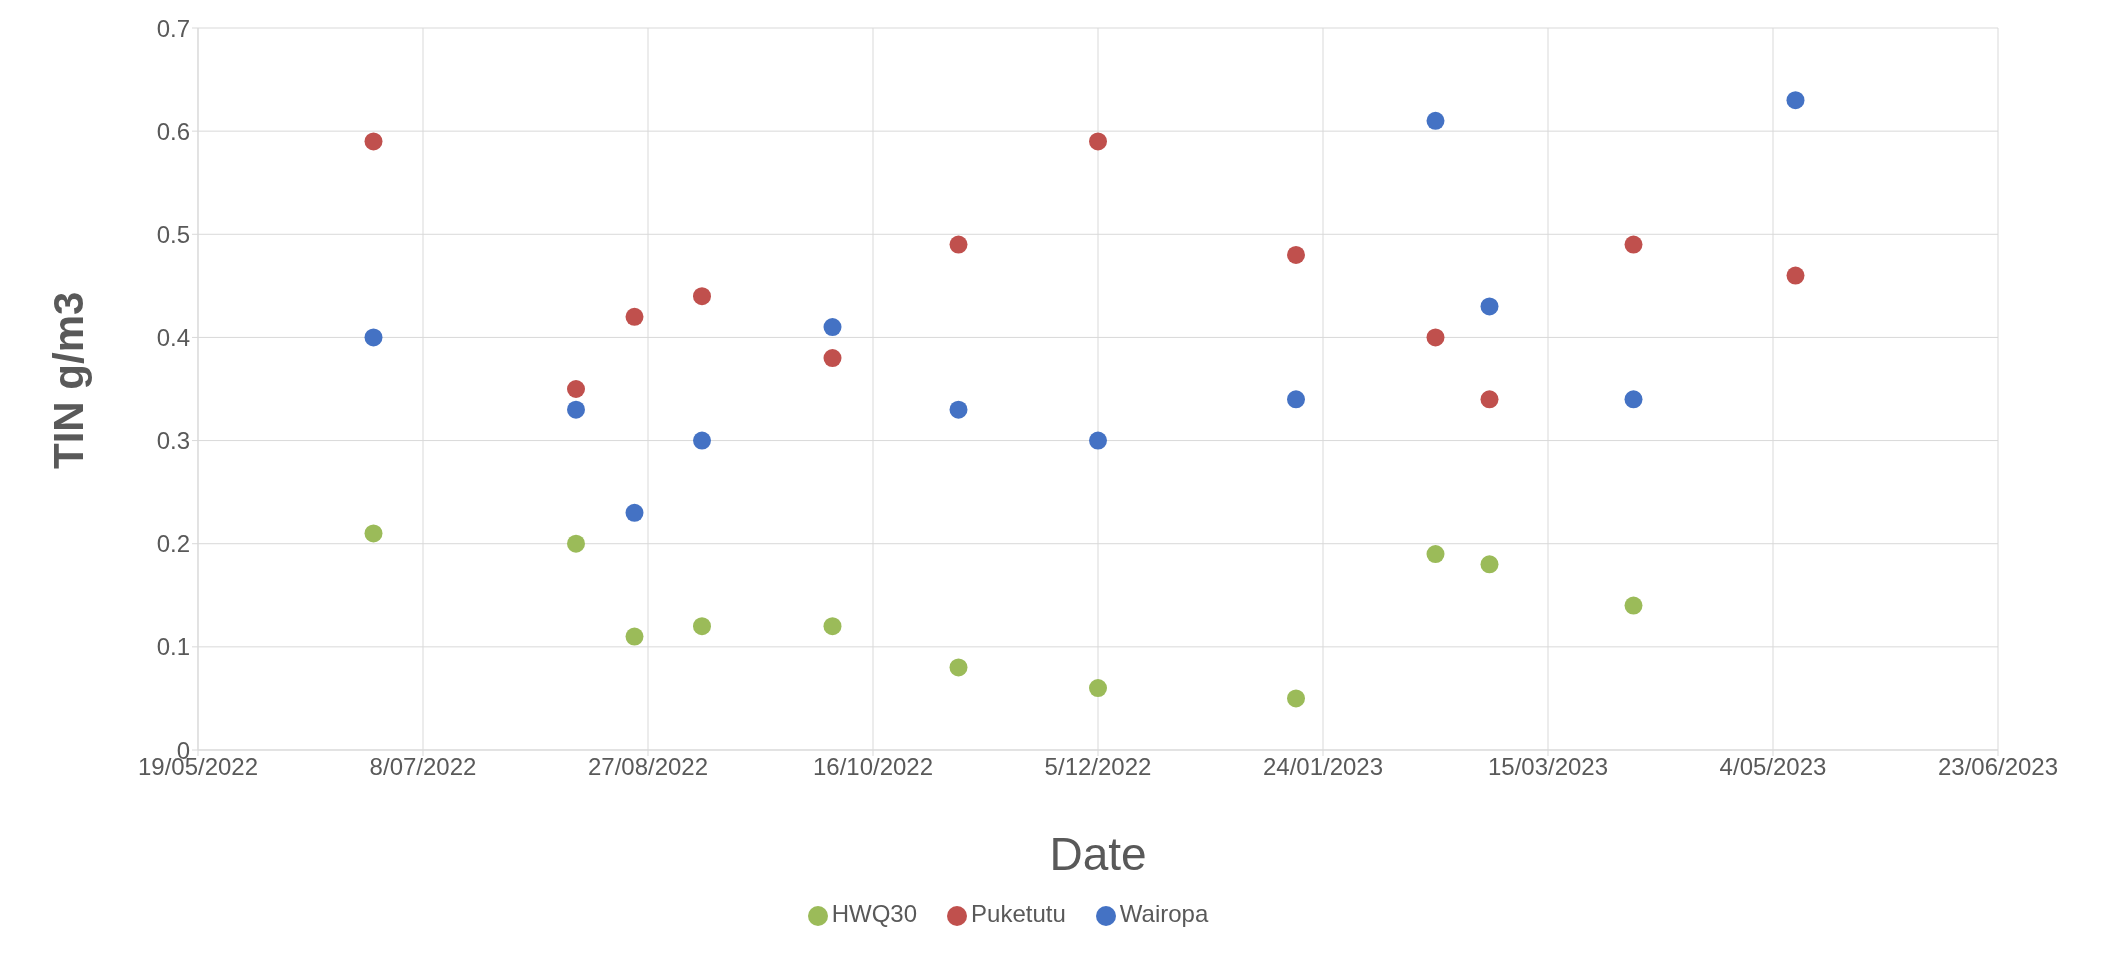 This screenshot has width=2108, height=969. I want to click on x-tick-label: 15/03/2023, so click(1548, 767).